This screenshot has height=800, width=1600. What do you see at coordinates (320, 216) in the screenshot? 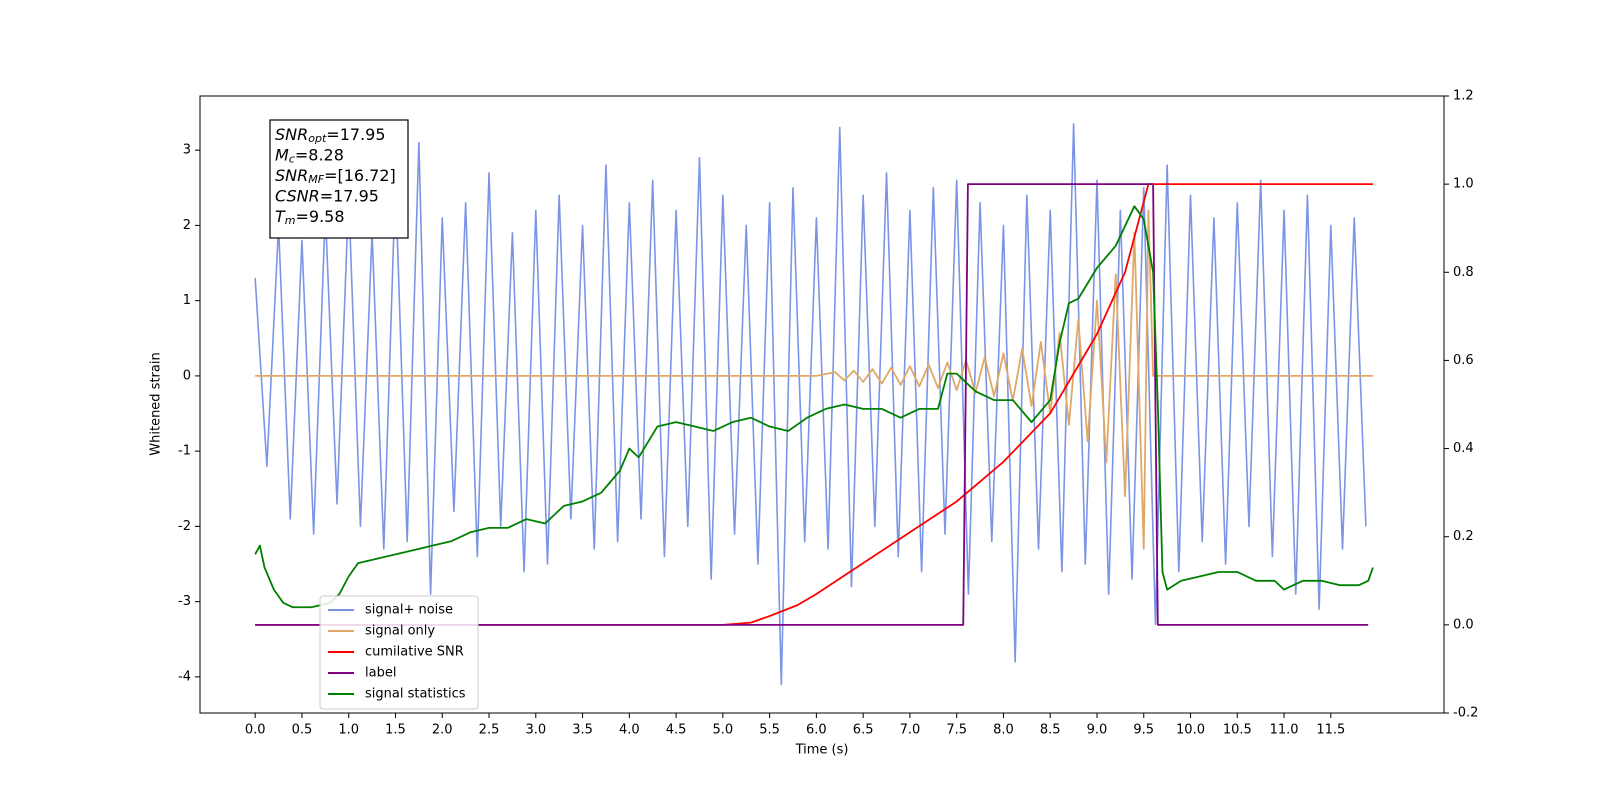
I see `annotation-text: =9.58` at bounding box center [320, 216].